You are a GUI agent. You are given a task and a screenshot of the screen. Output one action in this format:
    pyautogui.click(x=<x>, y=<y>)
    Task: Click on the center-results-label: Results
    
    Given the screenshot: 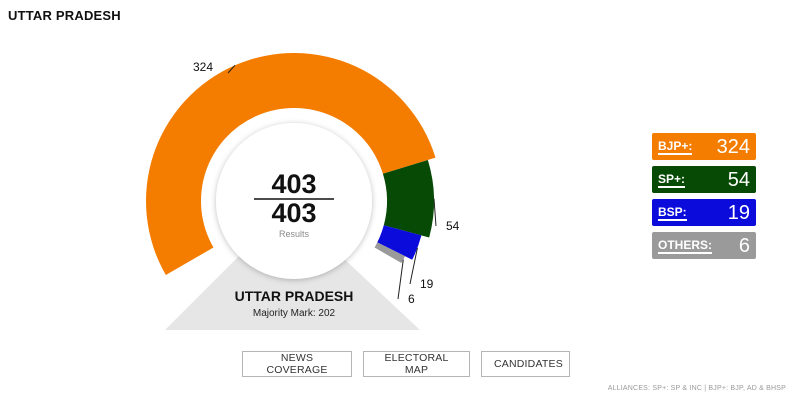 What is the action you would take?
    pyautogui.click(x=294, y=234)
    